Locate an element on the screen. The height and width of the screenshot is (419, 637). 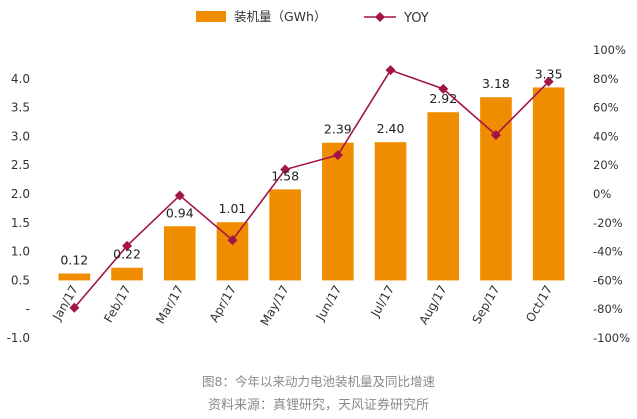
y-right-tick-label: -80% is located at coordinates (608, 309).